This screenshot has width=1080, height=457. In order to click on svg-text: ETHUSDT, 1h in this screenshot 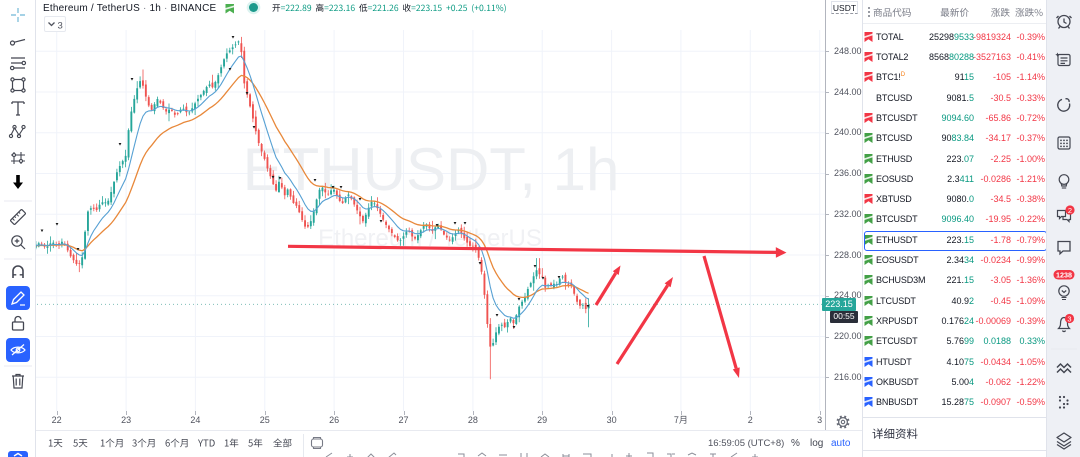, I will do `click(431, 169)`.